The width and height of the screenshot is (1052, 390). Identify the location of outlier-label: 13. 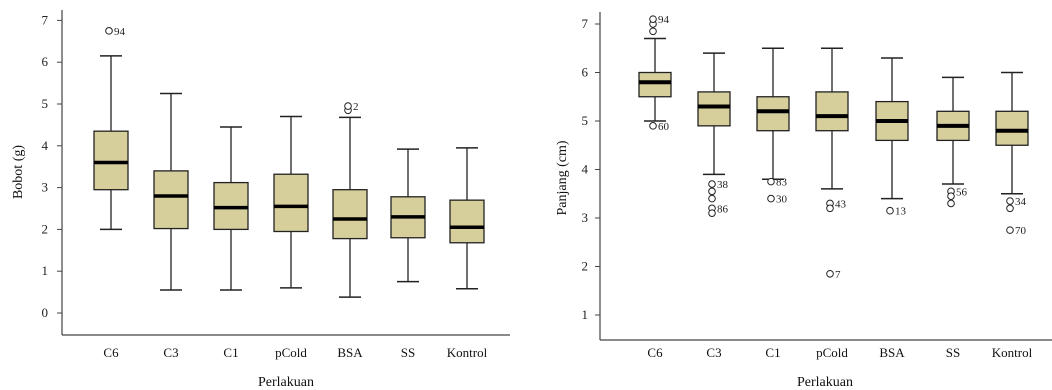
(901, 212).